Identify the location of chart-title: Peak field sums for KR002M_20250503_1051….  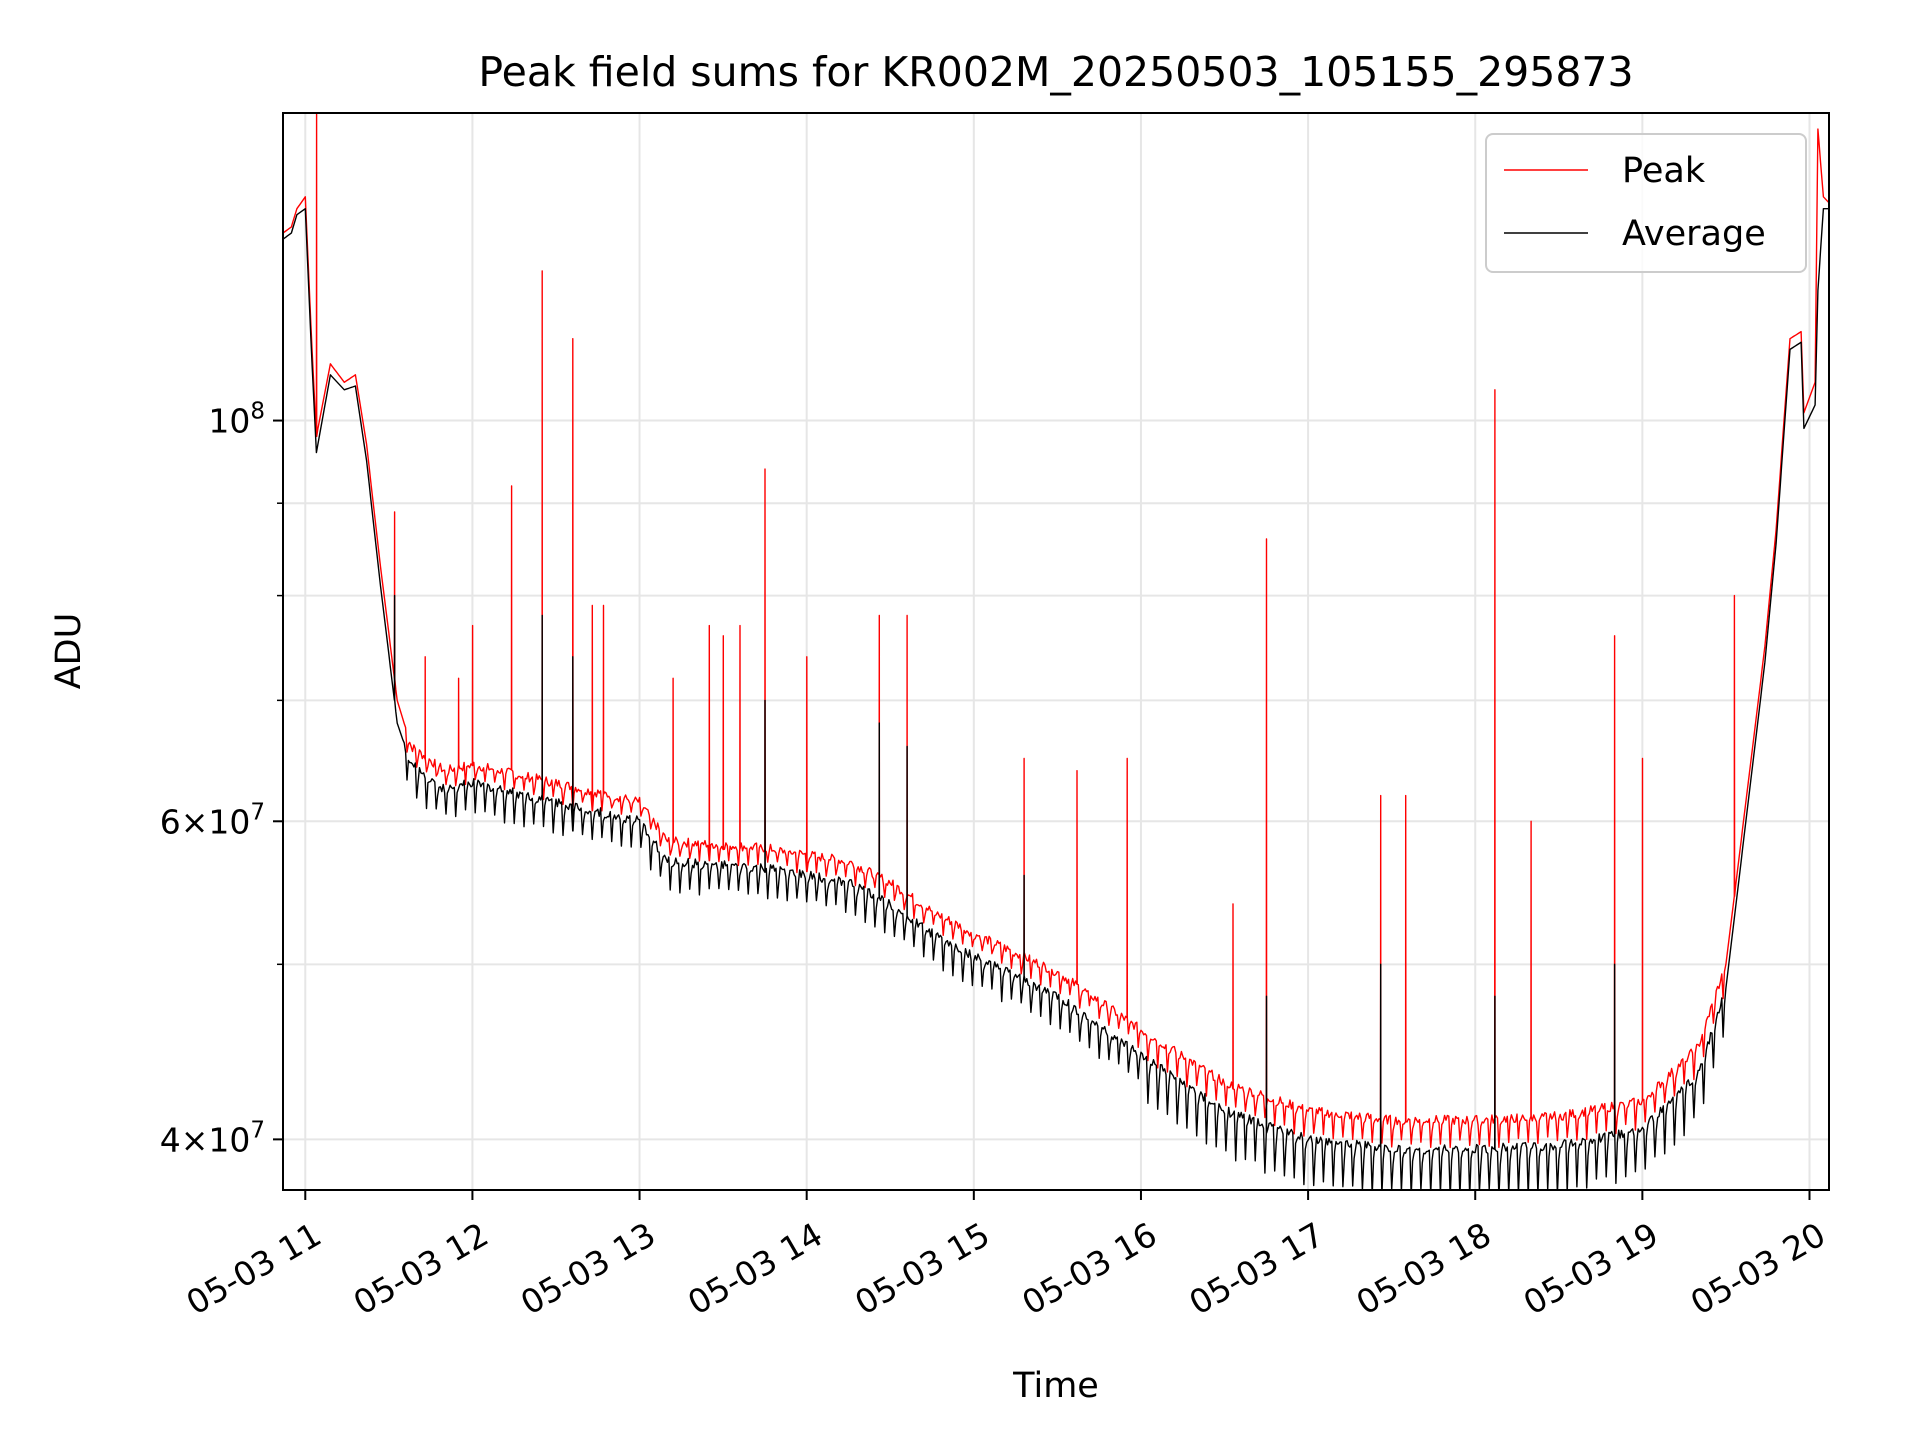
(1055, 72).